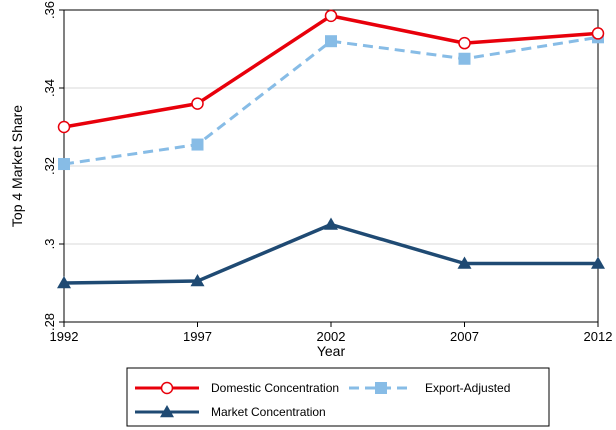  Describe the element at coordinates (49, 244) in the screenshot. I see `y-tick-label: .3` at that location.